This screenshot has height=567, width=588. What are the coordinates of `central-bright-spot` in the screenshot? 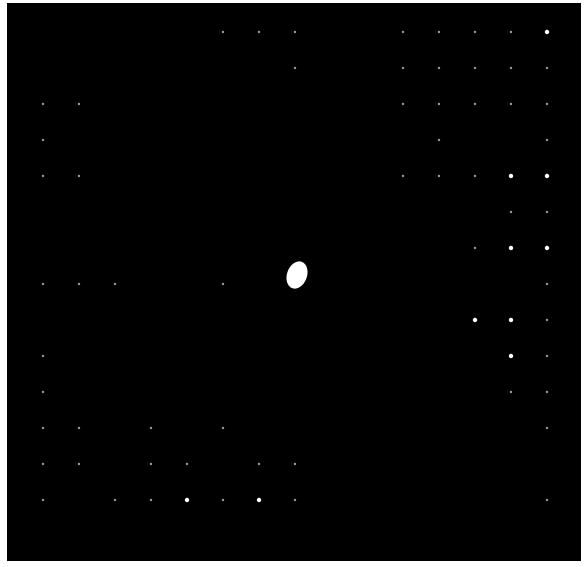 It's located at (297, 275).